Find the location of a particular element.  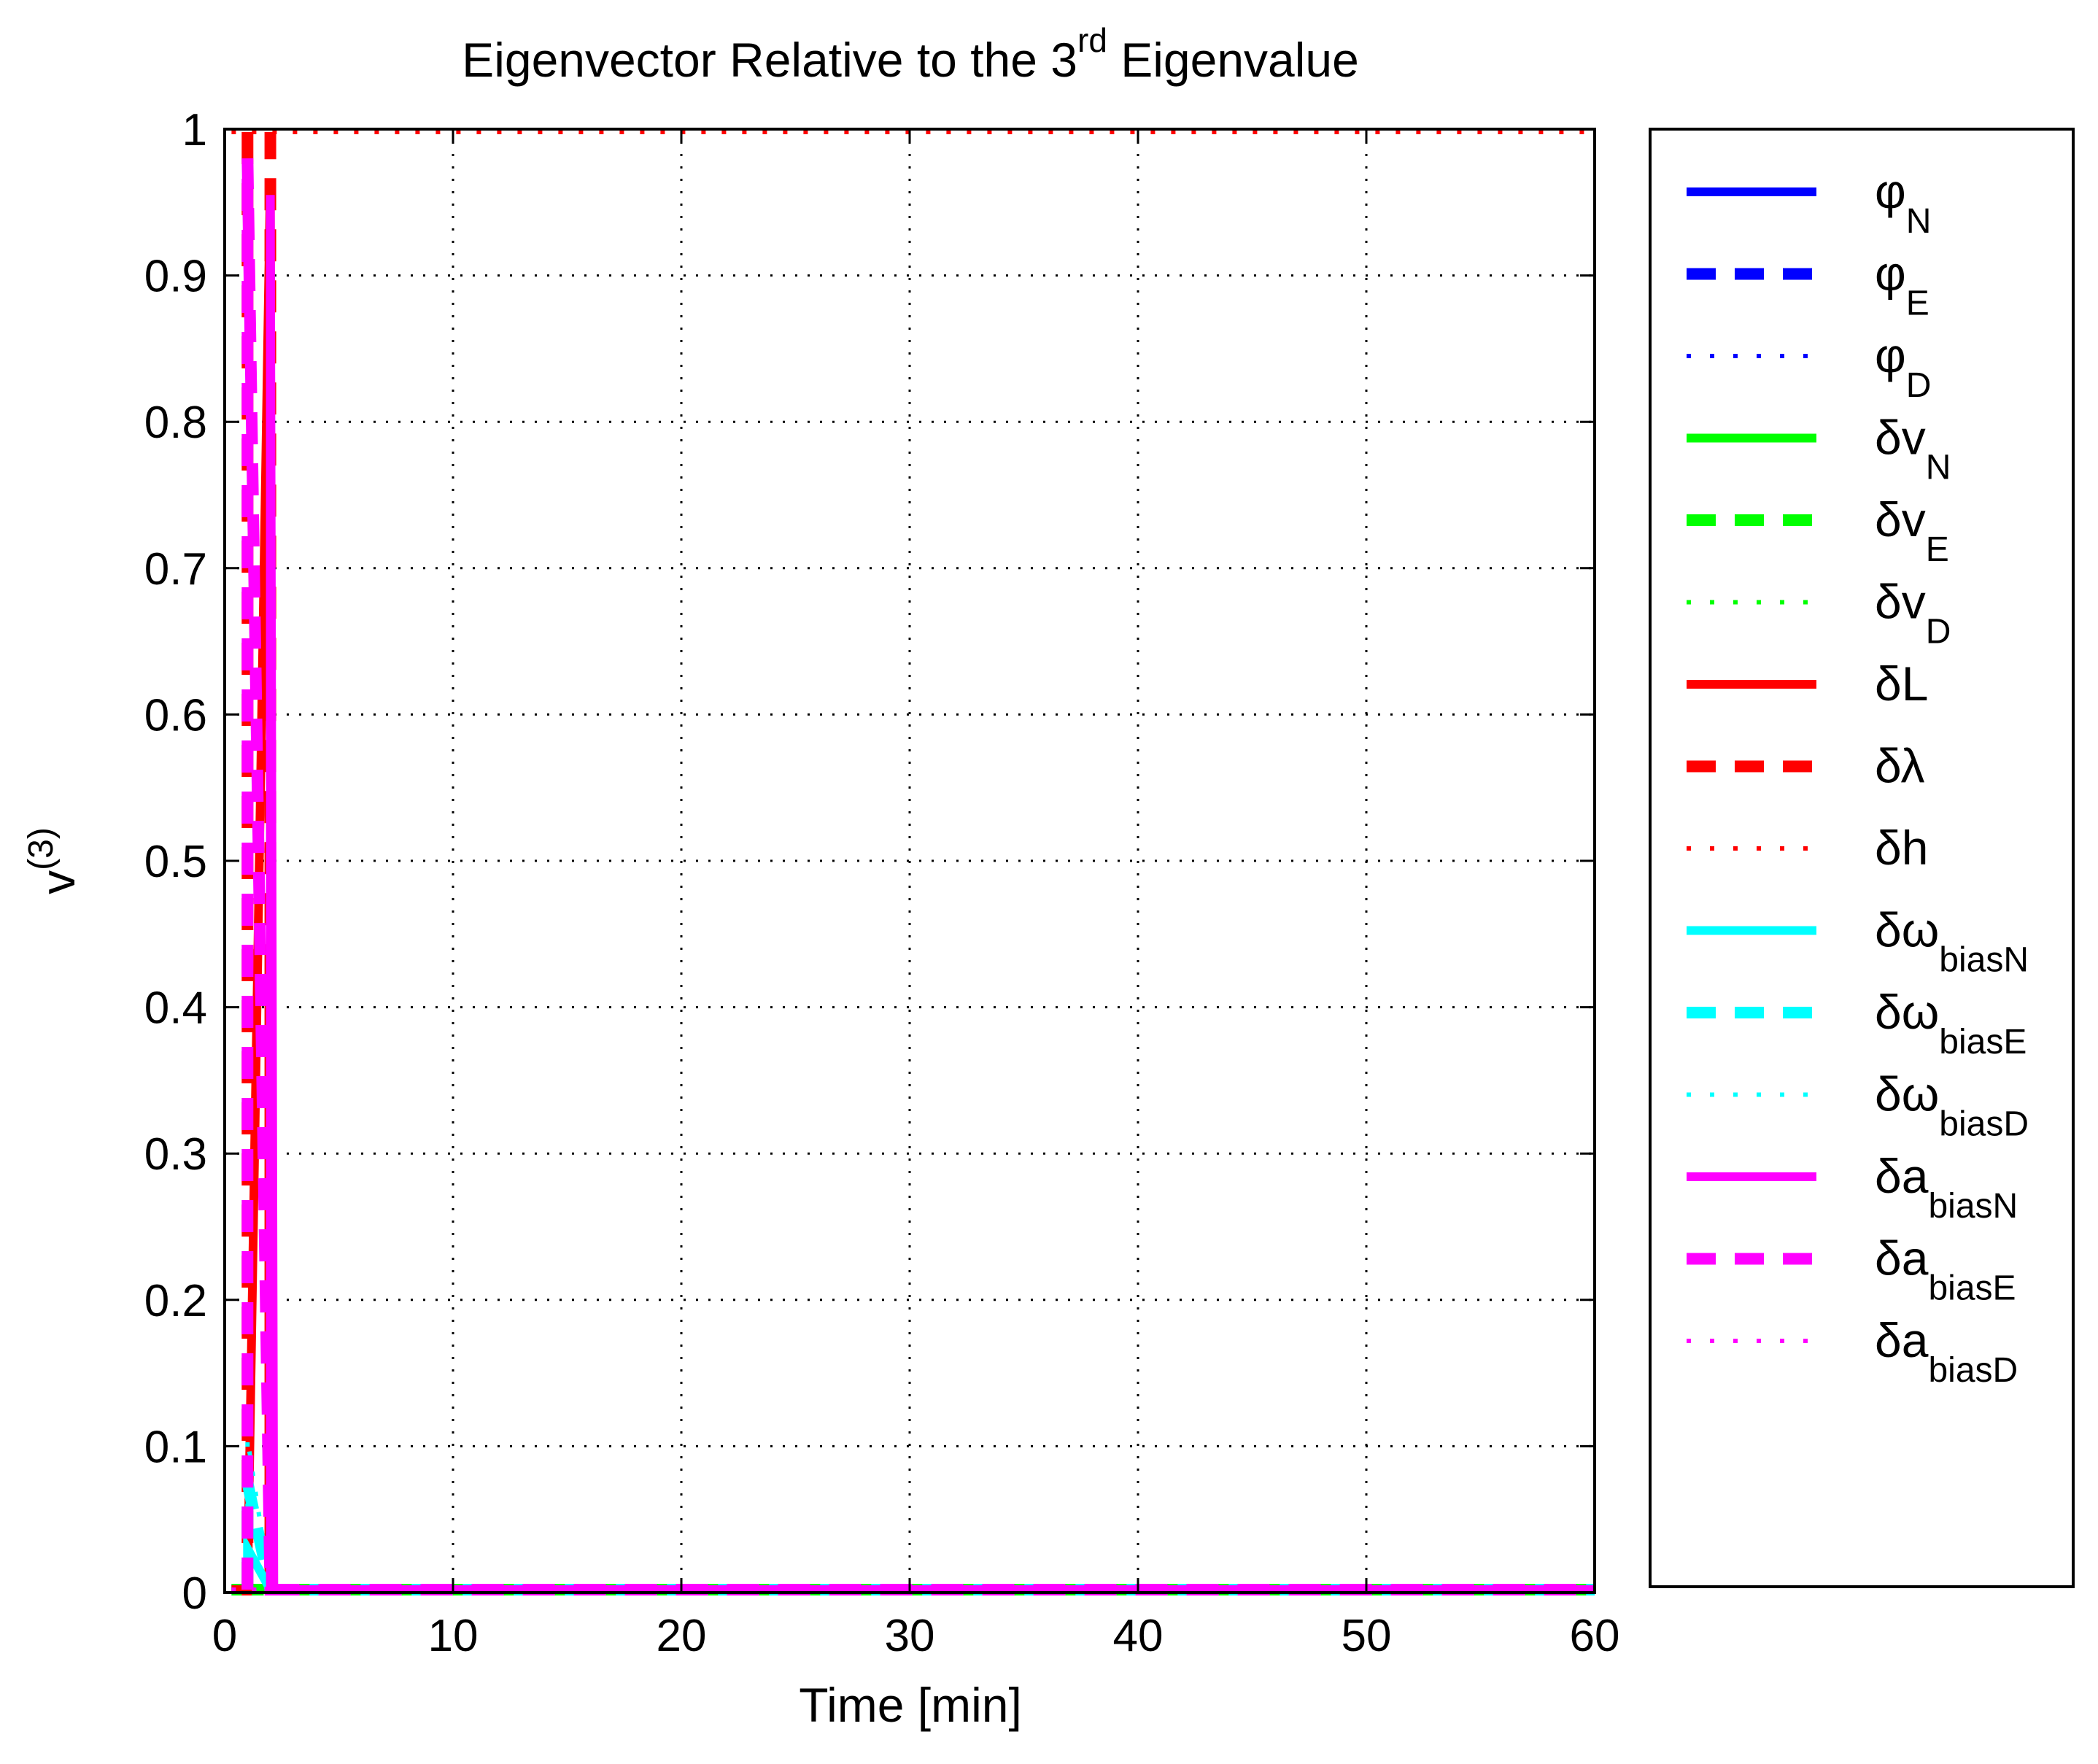

legend-item-10: δωbiasN is located at coordinates (1858, 941).